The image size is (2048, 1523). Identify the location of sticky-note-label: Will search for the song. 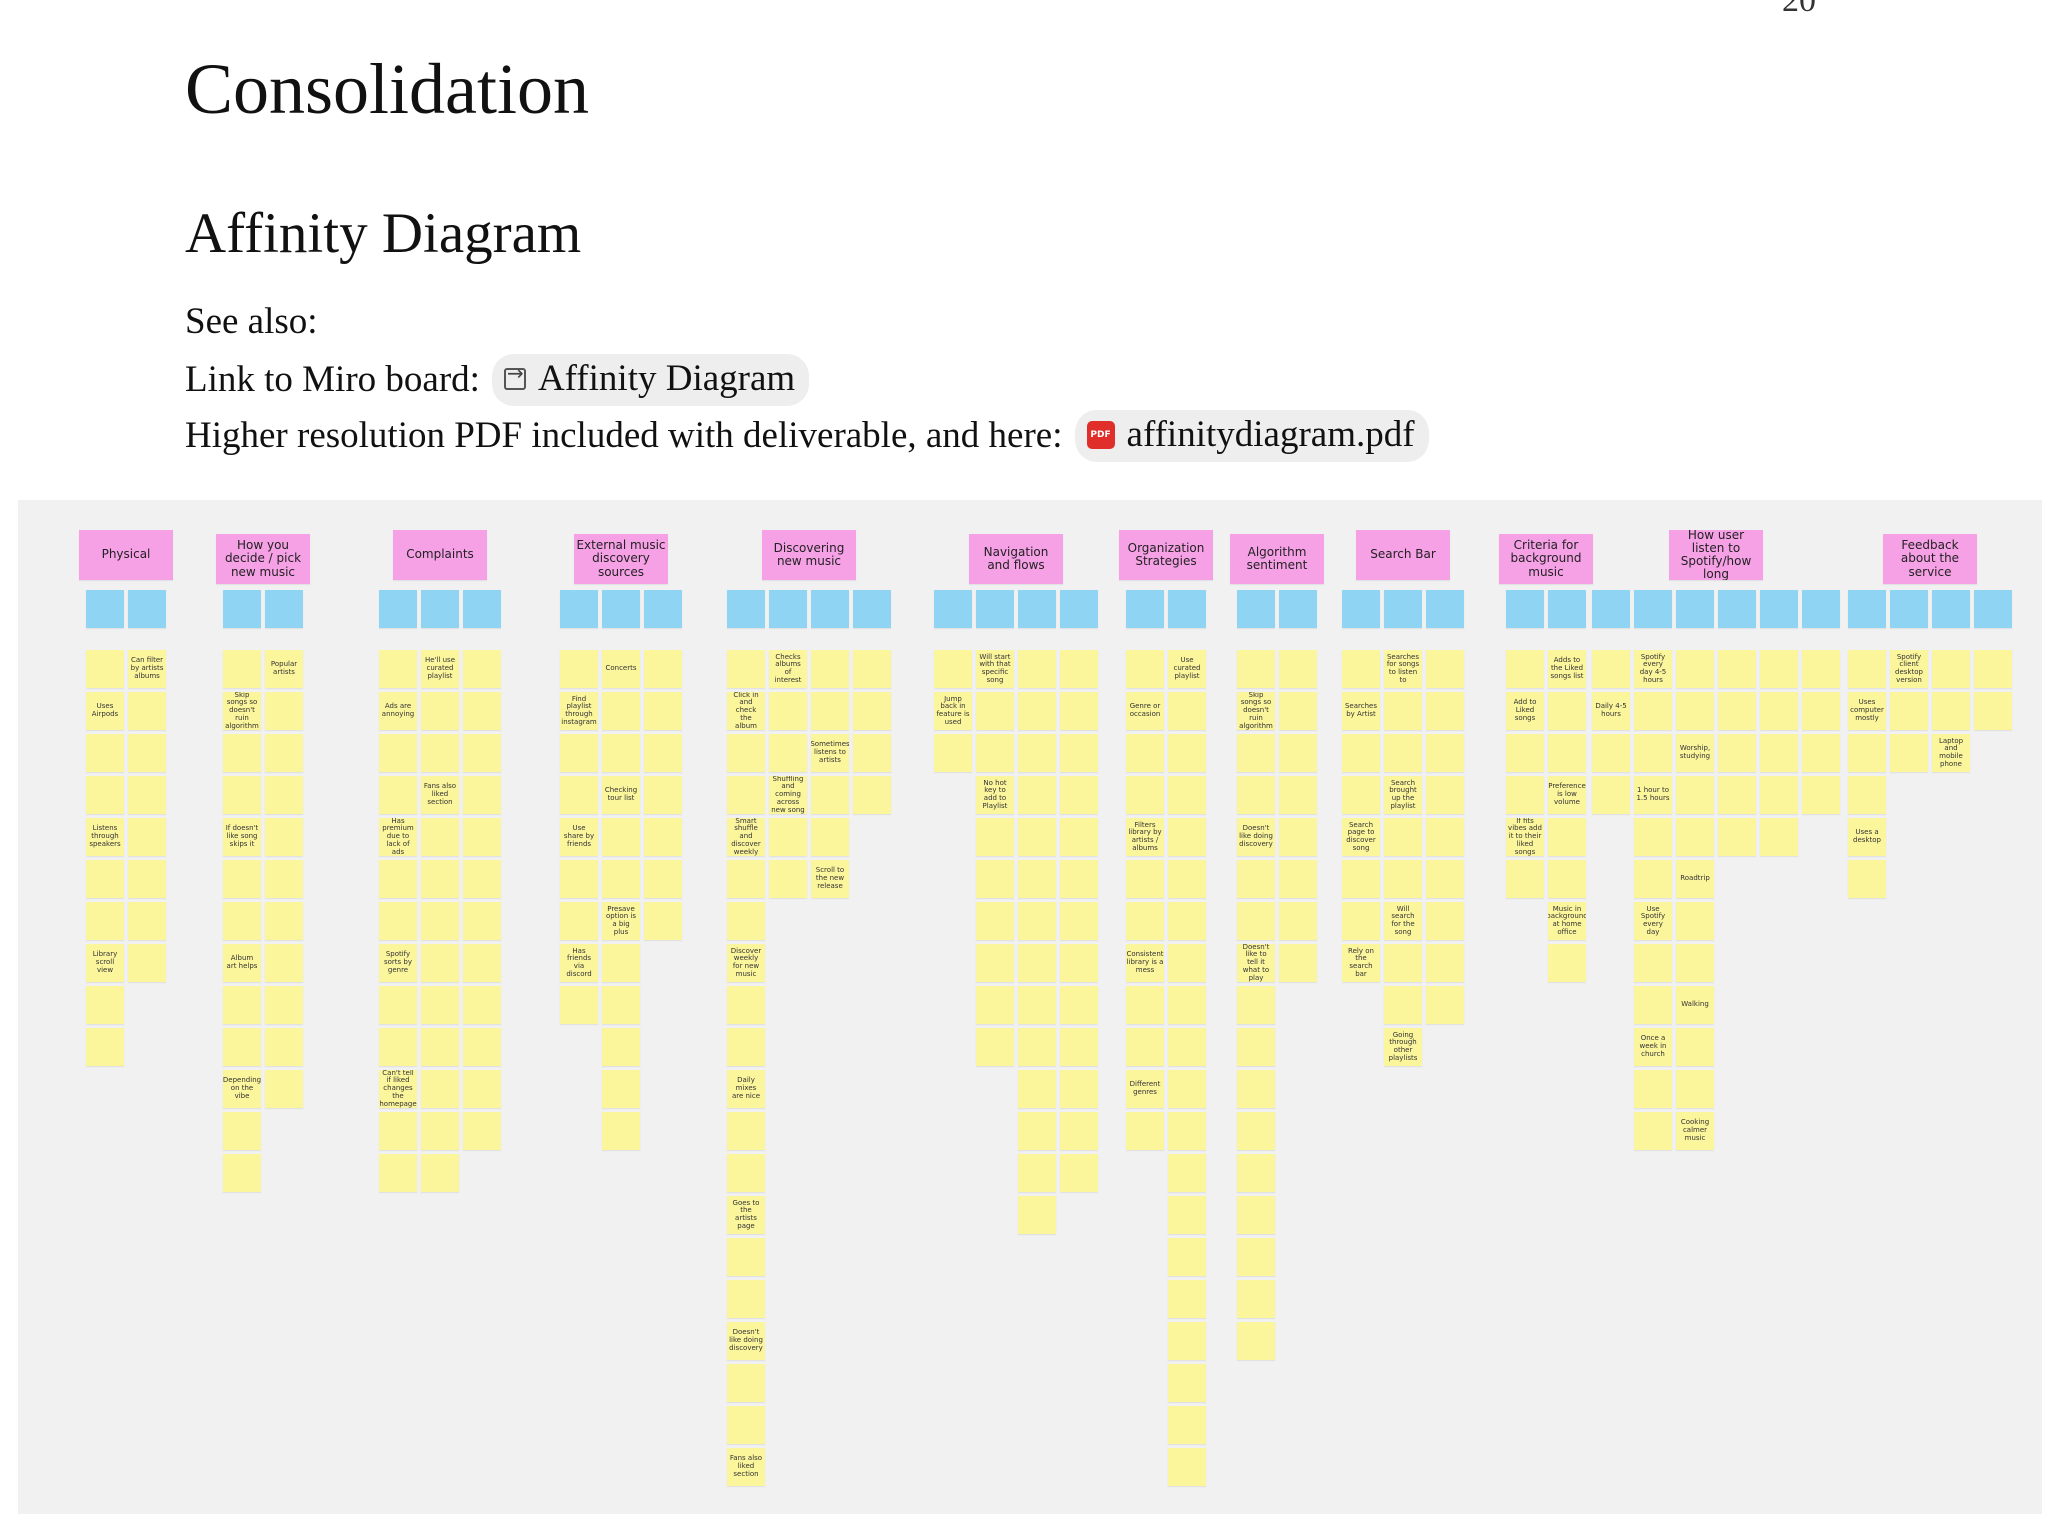
(1403, 921).